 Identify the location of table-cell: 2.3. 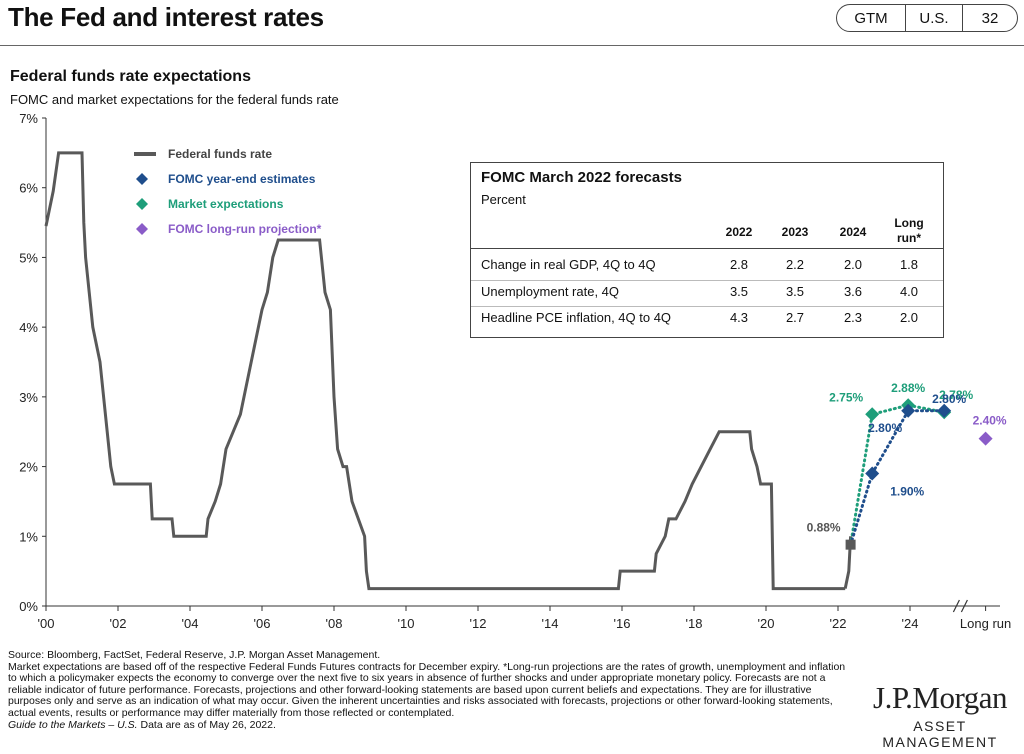
(853, 317).